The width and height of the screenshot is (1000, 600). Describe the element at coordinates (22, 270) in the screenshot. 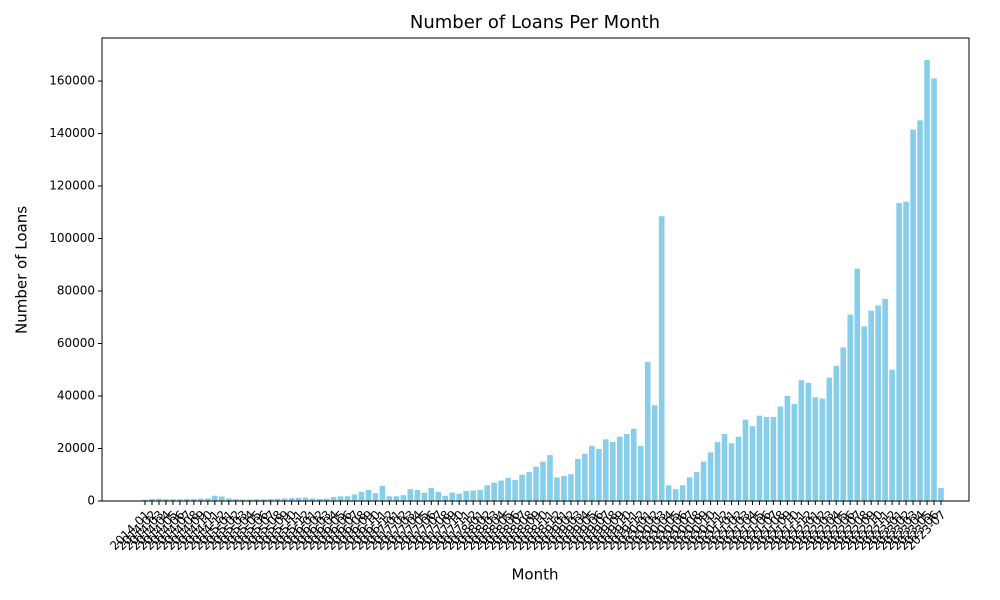

I see `y-axis-label: Number of Loans` at that location.